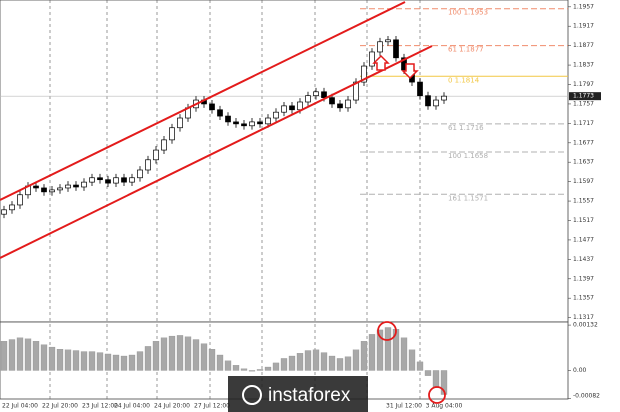  I want to click on y-tick-label: 1.1957, so click(583, 6).